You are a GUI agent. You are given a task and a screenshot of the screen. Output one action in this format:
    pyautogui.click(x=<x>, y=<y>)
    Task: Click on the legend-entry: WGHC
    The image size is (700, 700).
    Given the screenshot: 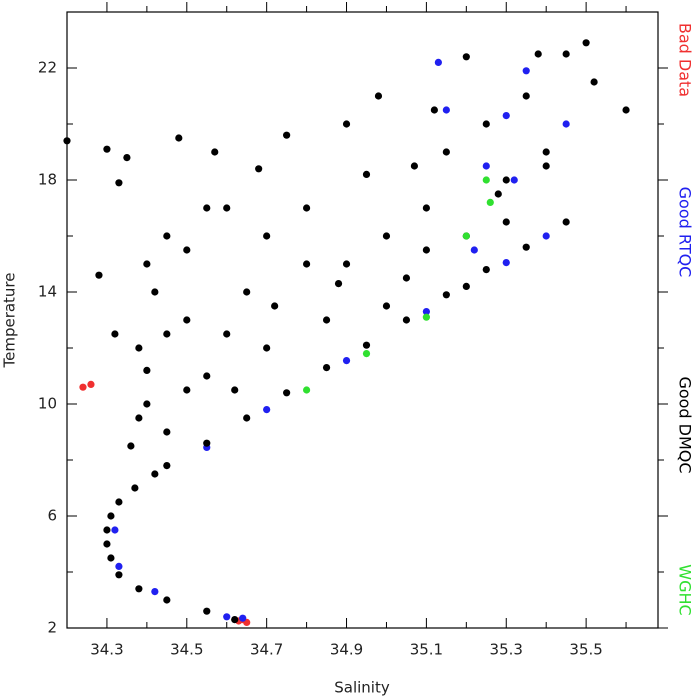 What is the action you would take?
    pyautogui.click(x=685, y=589)
    